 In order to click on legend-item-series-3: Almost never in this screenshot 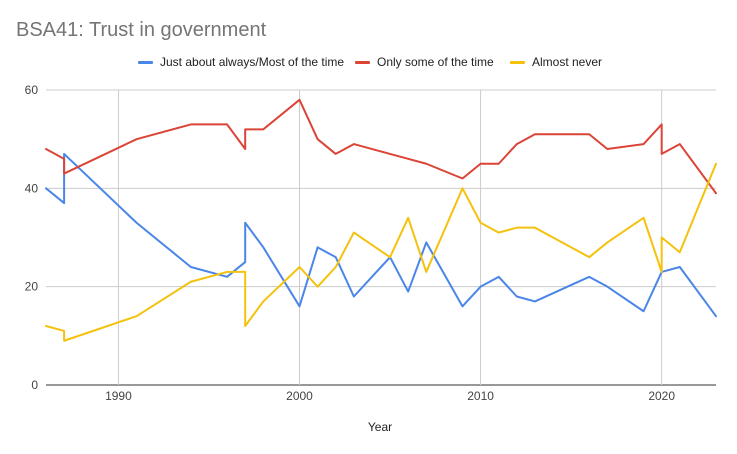, I will do `click(556, 62)`.